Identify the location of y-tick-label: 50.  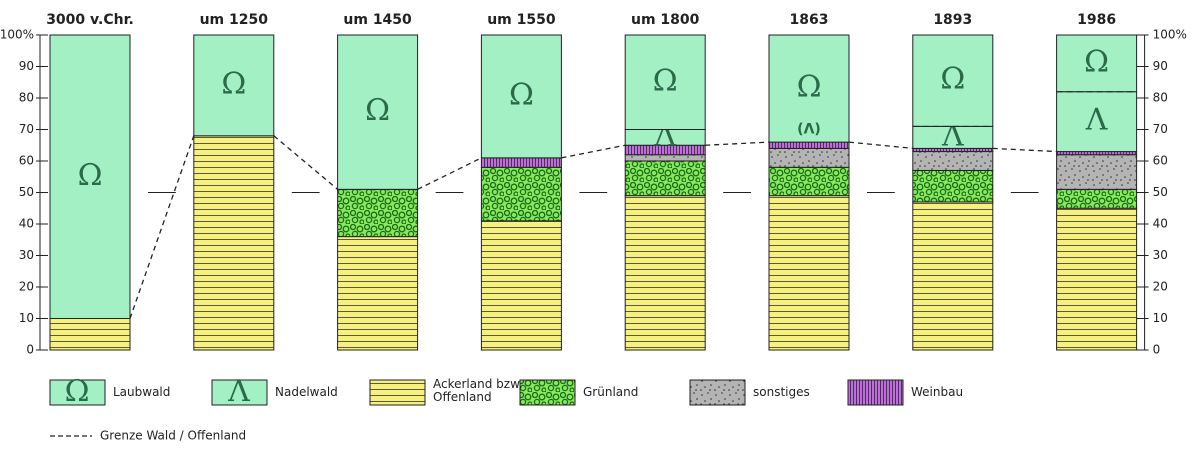
(26, 192).